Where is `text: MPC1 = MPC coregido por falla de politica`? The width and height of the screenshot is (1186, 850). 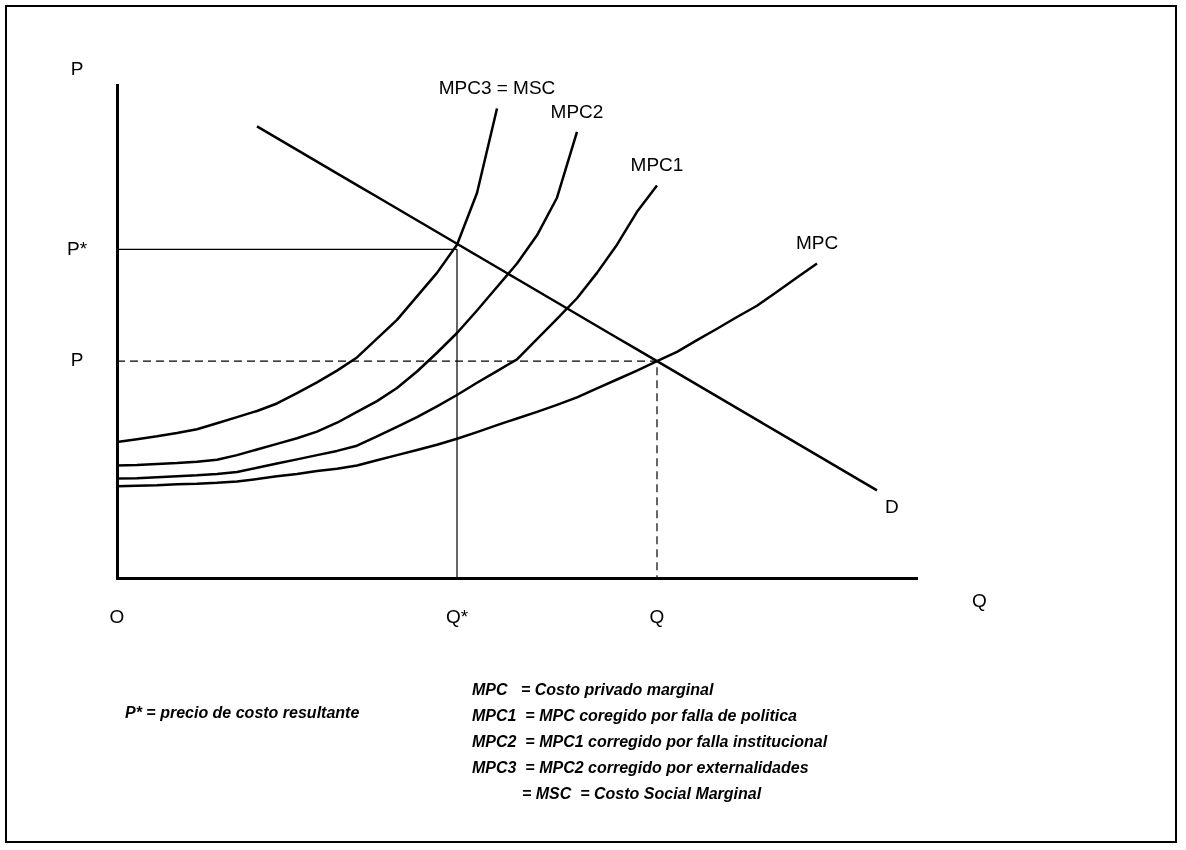 text: MPC1 = MPC coregido por falla de politica is located at coordinates (635, 716).